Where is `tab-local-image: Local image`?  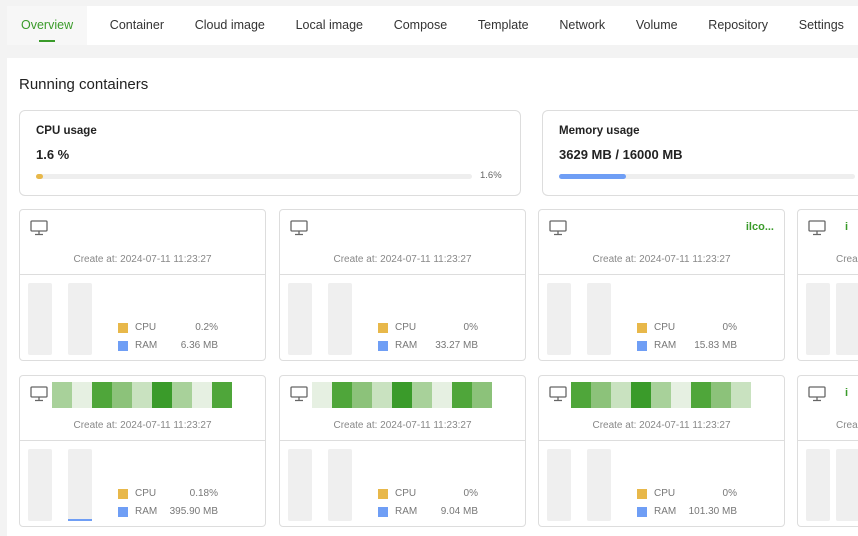
tab-local-image: Local image is located at coordinates (329, 25).